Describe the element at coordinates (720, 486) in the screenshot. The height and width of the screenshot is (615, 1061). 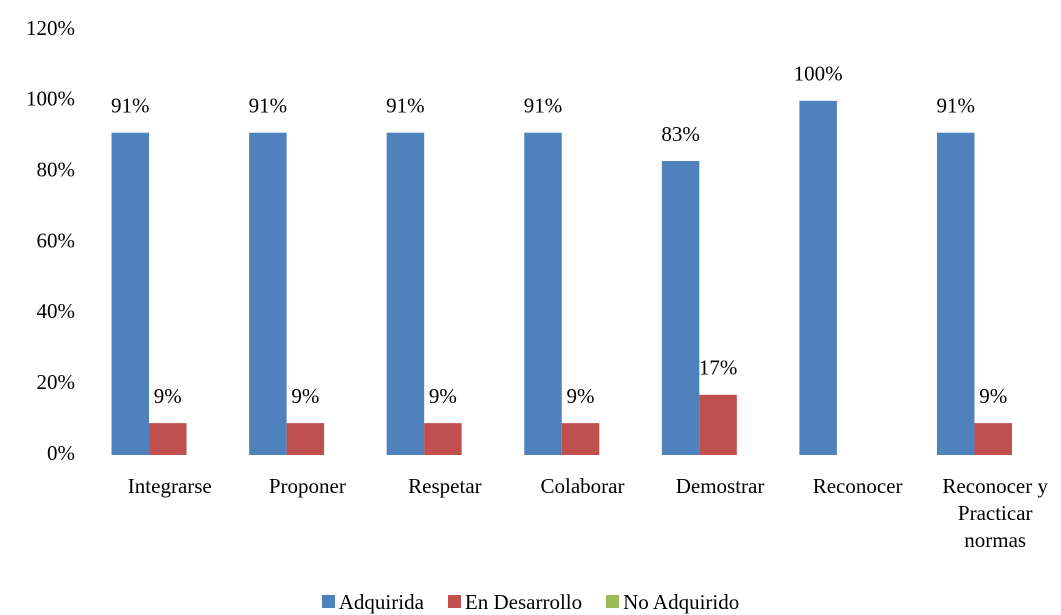
I see `x-tick-label: Demostrar` at that location.